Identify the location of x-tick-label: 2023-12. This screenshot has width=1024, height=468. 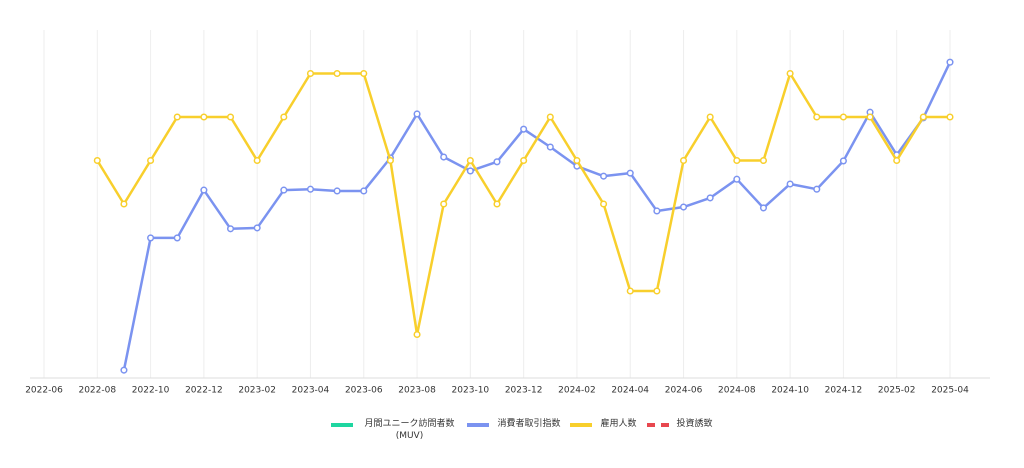
(524, 391).